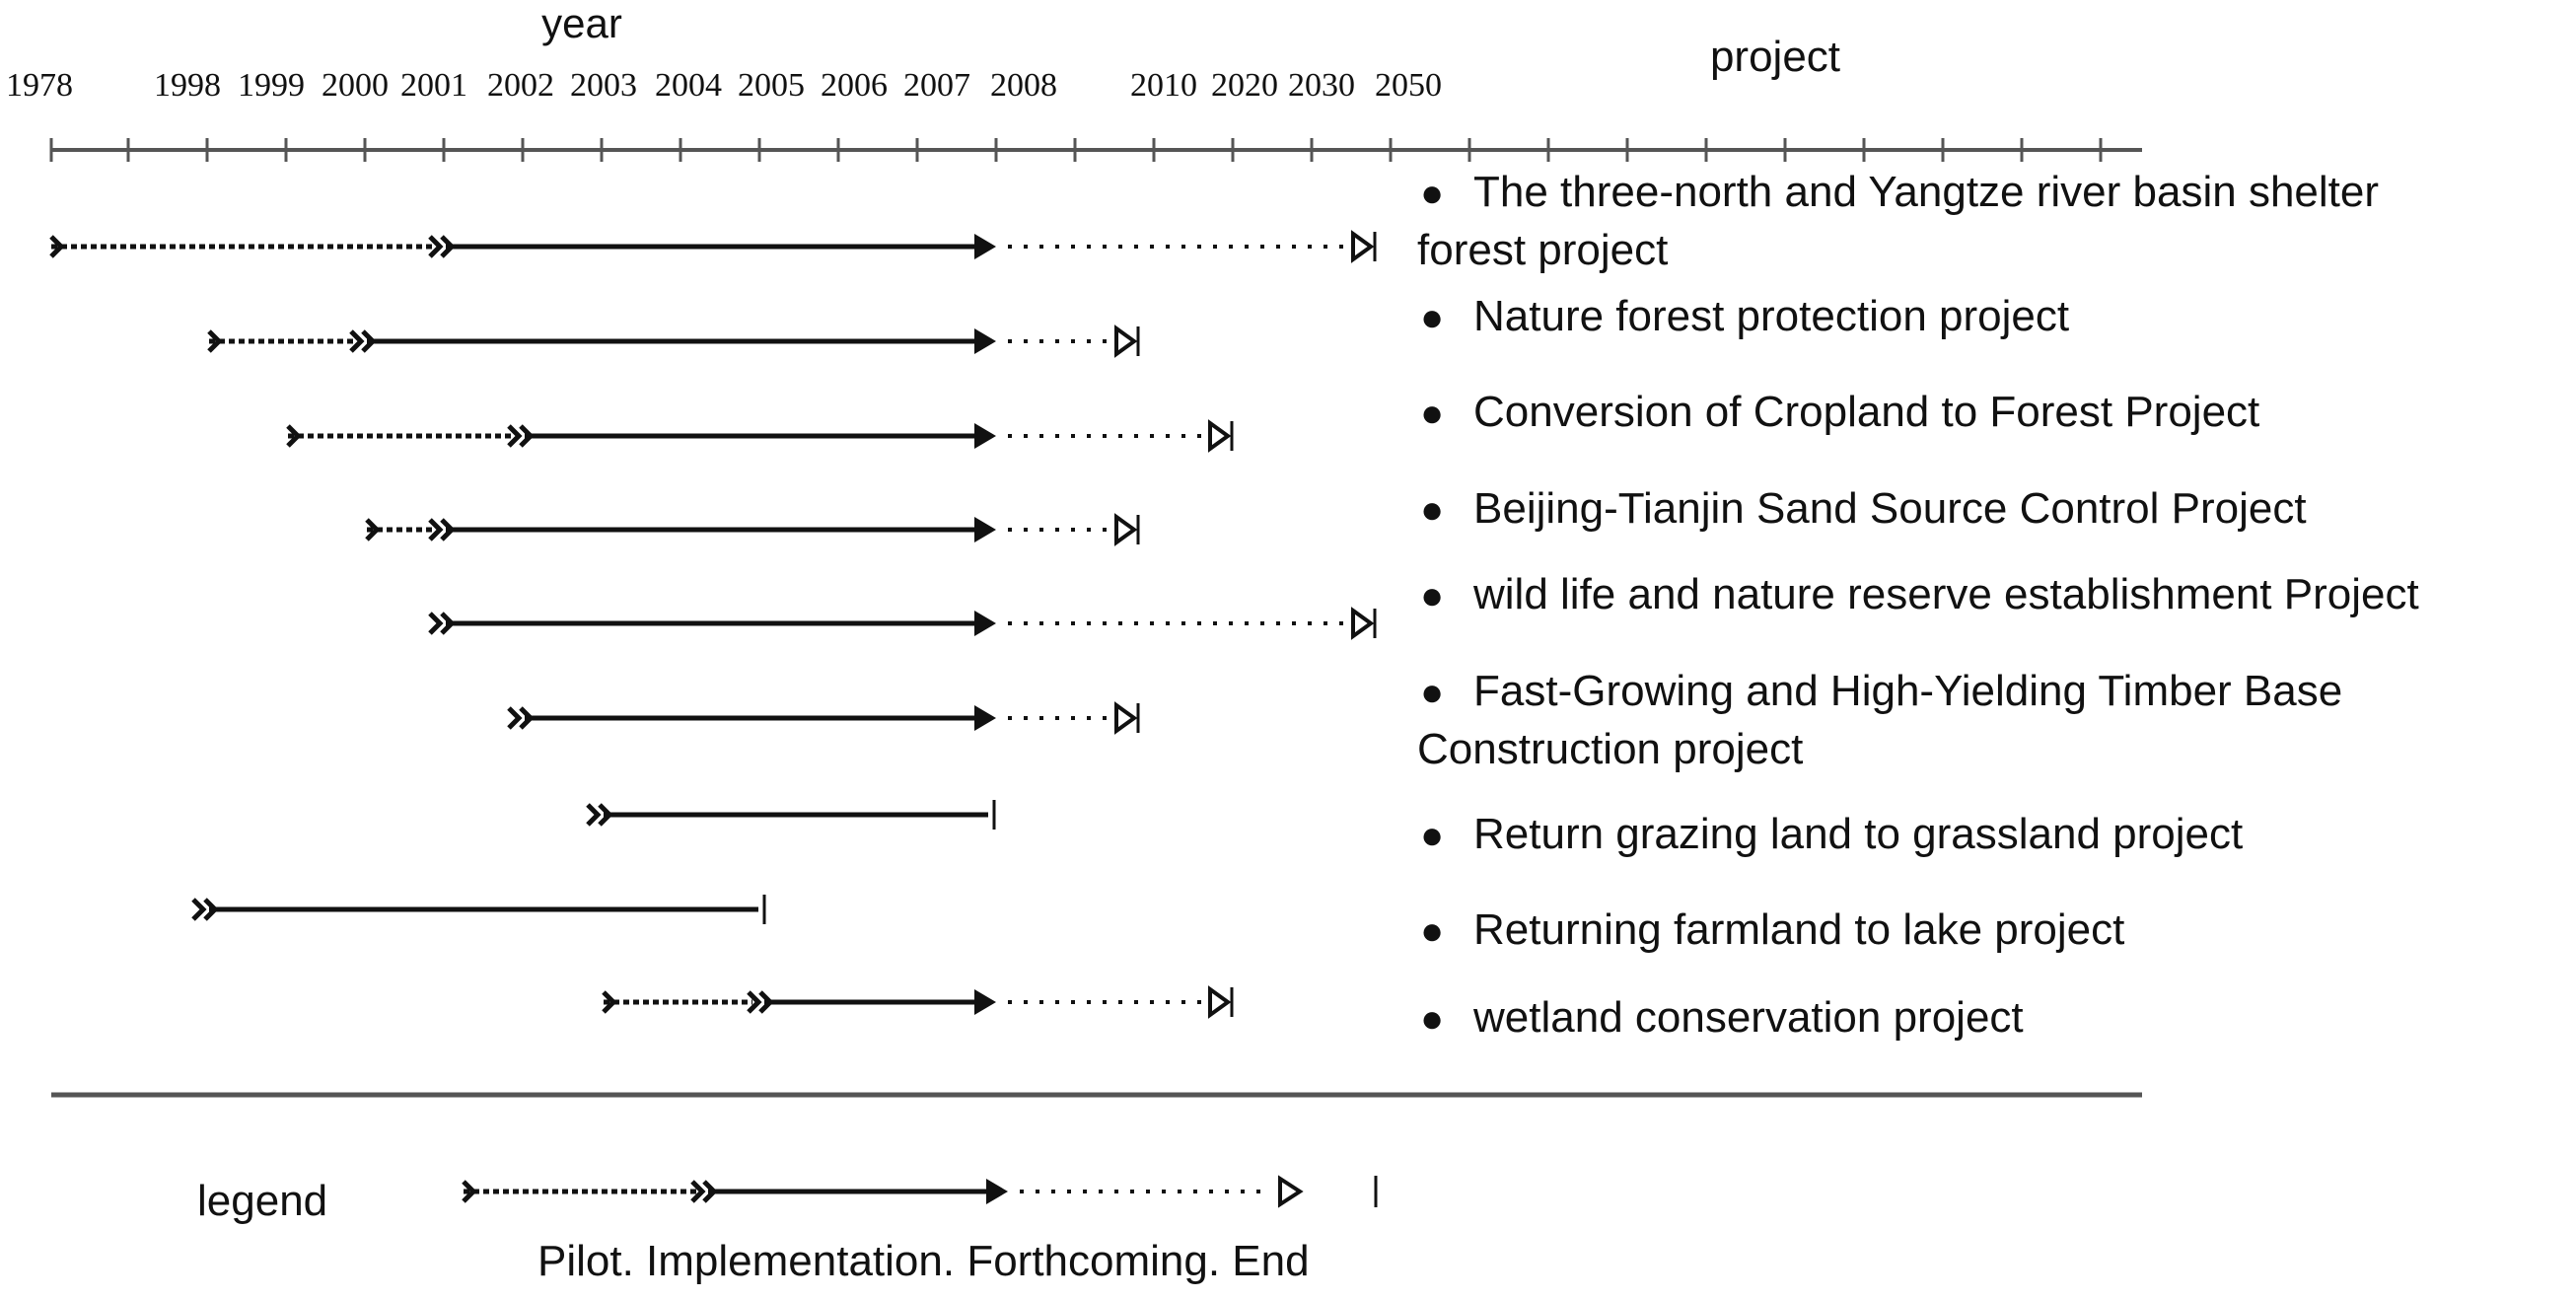 Image resolution: width=2576 pixels, height=1300 pixels. What do you see at coordinates (1313, 1013) in the screenshot?
I see `project-row: ● wetland conservation project` at bounding box center [1313, 1013].